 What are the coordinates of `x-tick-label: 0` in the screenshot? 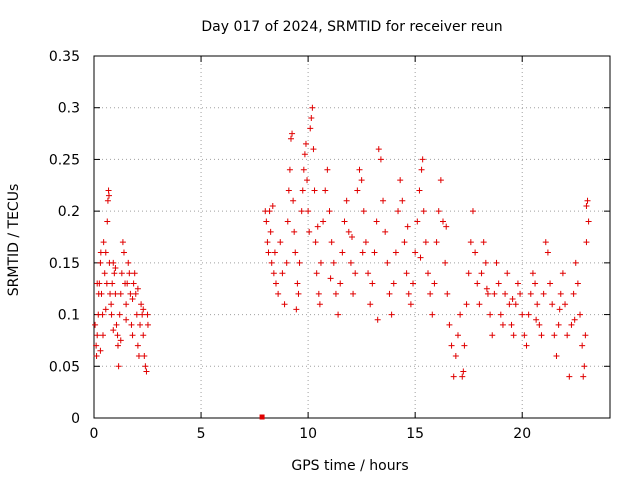 It's located at (94, 434).